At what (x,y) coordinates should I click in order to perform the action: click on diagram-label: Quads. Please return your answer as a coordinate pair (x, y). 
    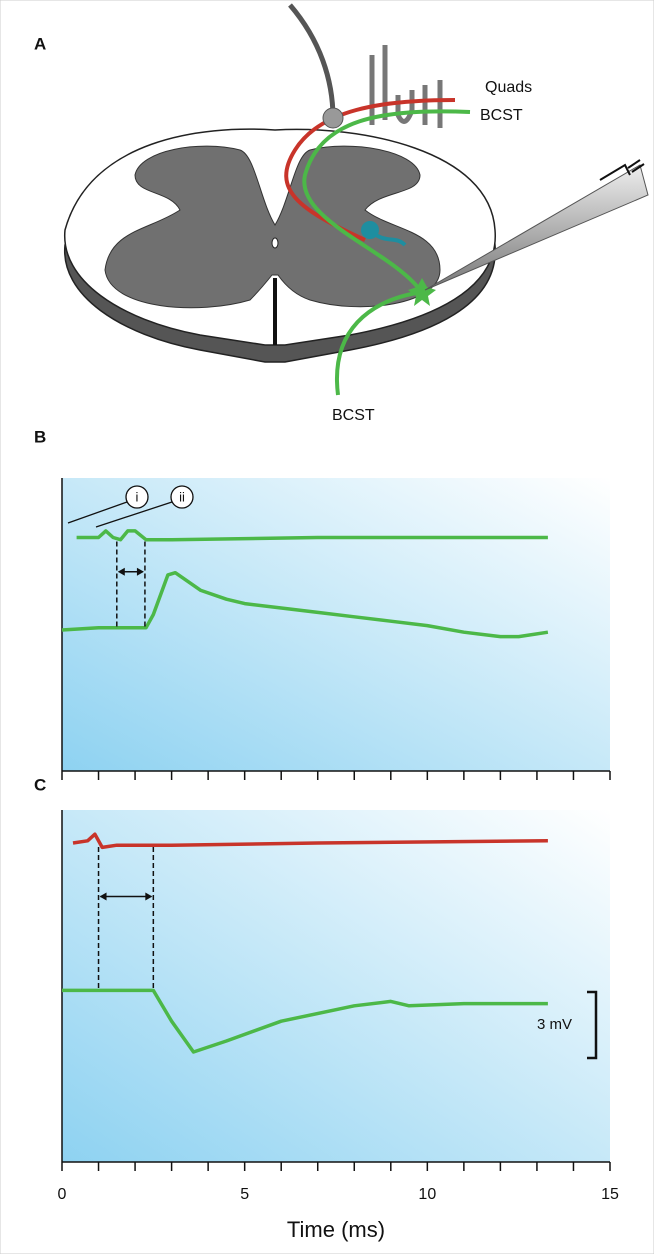
    Looking at the image, I should click on (508, 87).